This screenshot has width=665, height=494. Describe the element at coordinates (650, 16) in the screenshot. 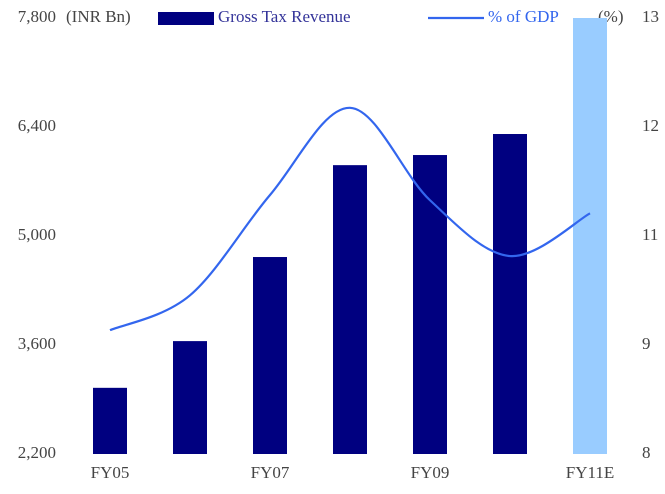

I see `y2-tick-label: 13` at that location.